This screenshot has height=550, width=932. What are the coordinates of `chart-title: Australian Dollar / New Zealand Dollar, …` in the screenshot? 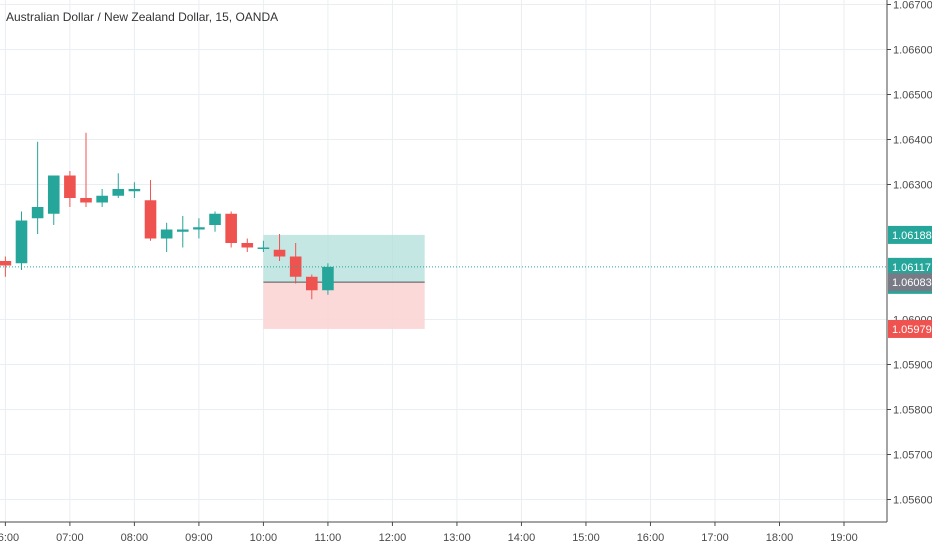 It's located at (142, 17).